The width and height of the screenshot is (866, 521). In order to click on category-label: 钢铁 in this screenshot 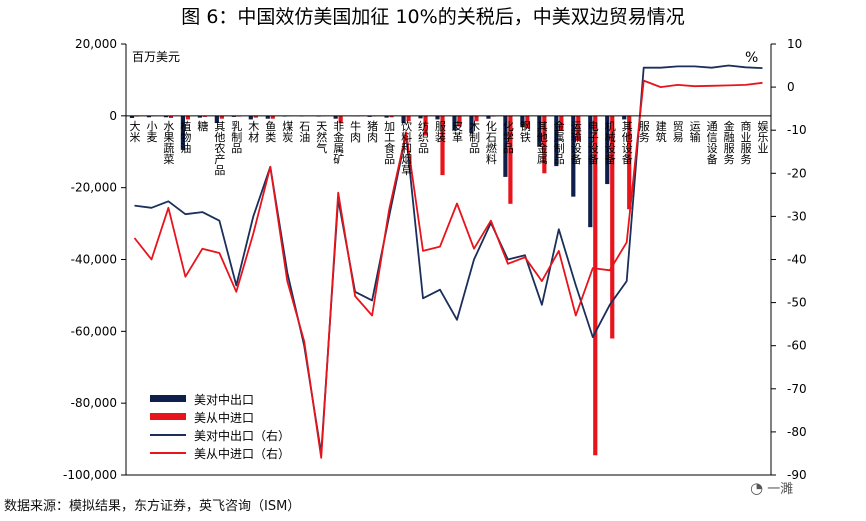, I will do `click(525, 132)`.